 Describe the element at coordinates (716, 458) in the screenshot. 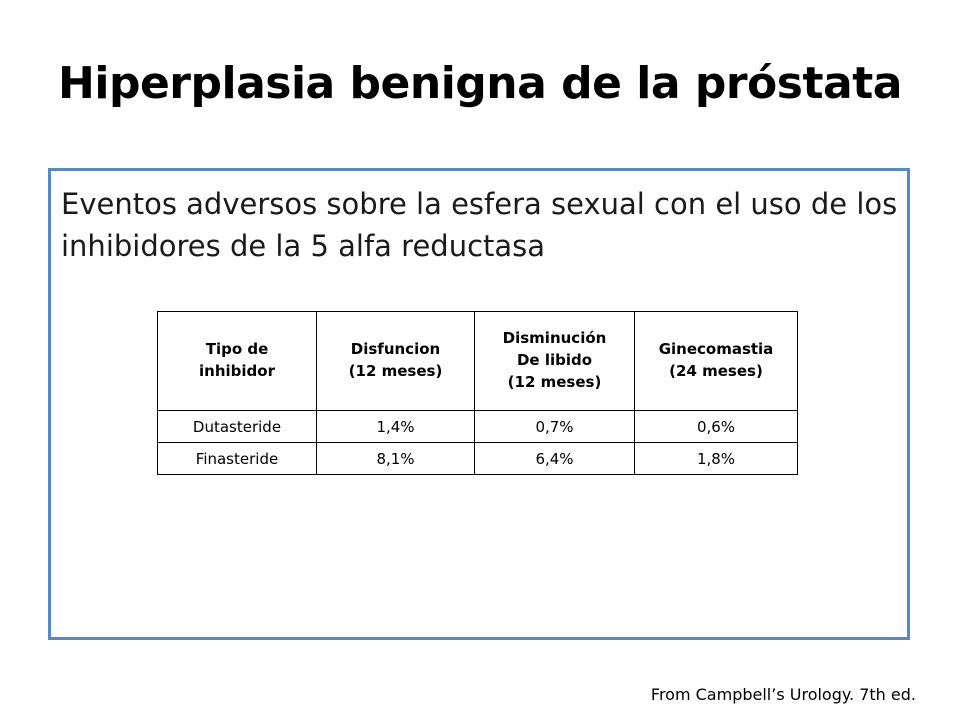

I see `table-cell-gynecomastia: 1,8%` at that location.